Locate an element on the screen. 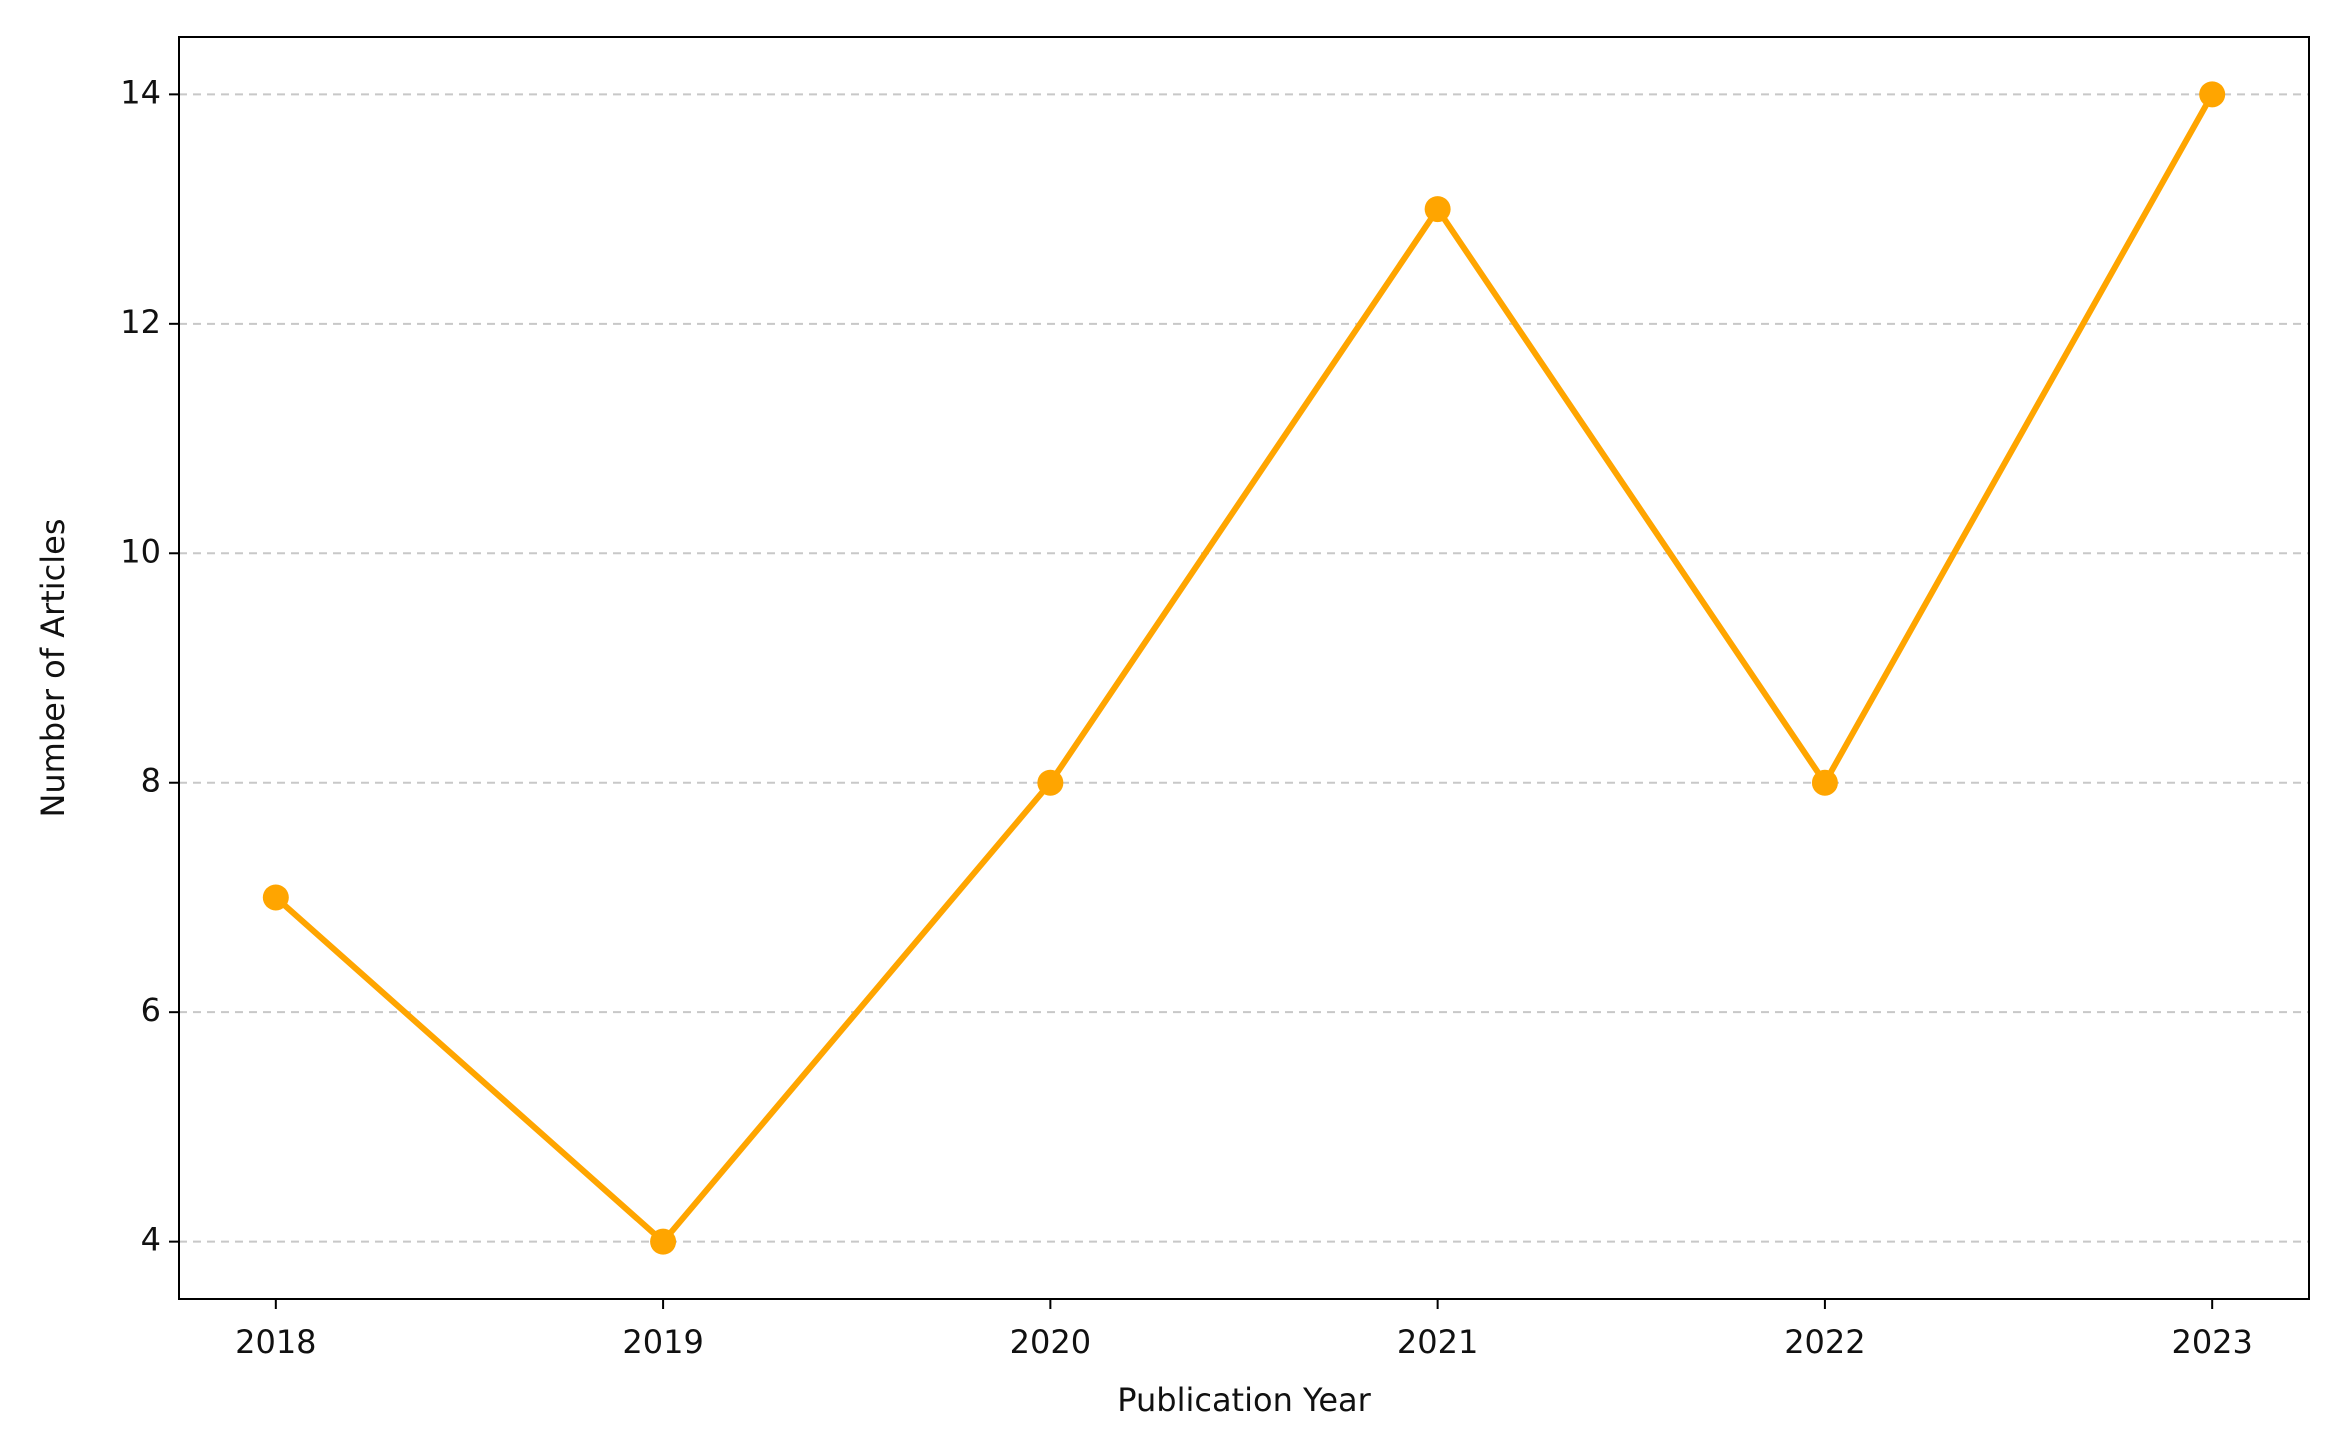 The height and width of the screenshot is (1437, 2336). x-tick-label: 2020 is located at coordinates (1050, 1342).